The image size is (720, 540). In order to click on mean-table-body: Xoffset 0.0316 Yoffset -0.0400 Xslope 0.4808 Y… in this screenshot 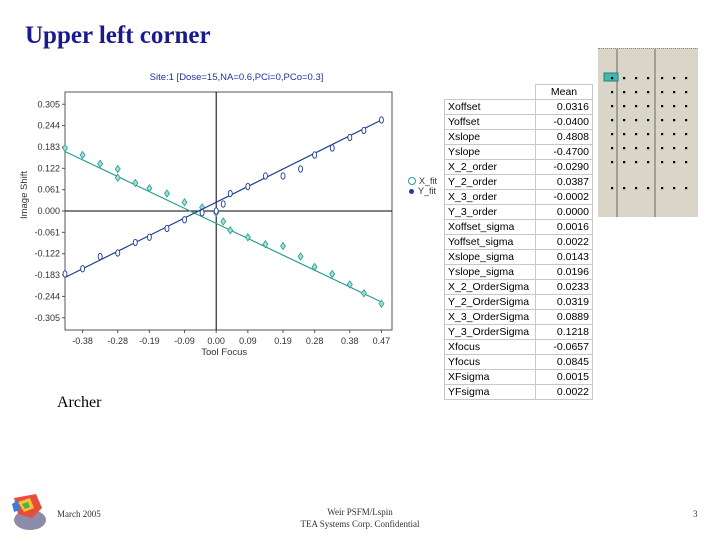, I will do `click(518, 249)`.